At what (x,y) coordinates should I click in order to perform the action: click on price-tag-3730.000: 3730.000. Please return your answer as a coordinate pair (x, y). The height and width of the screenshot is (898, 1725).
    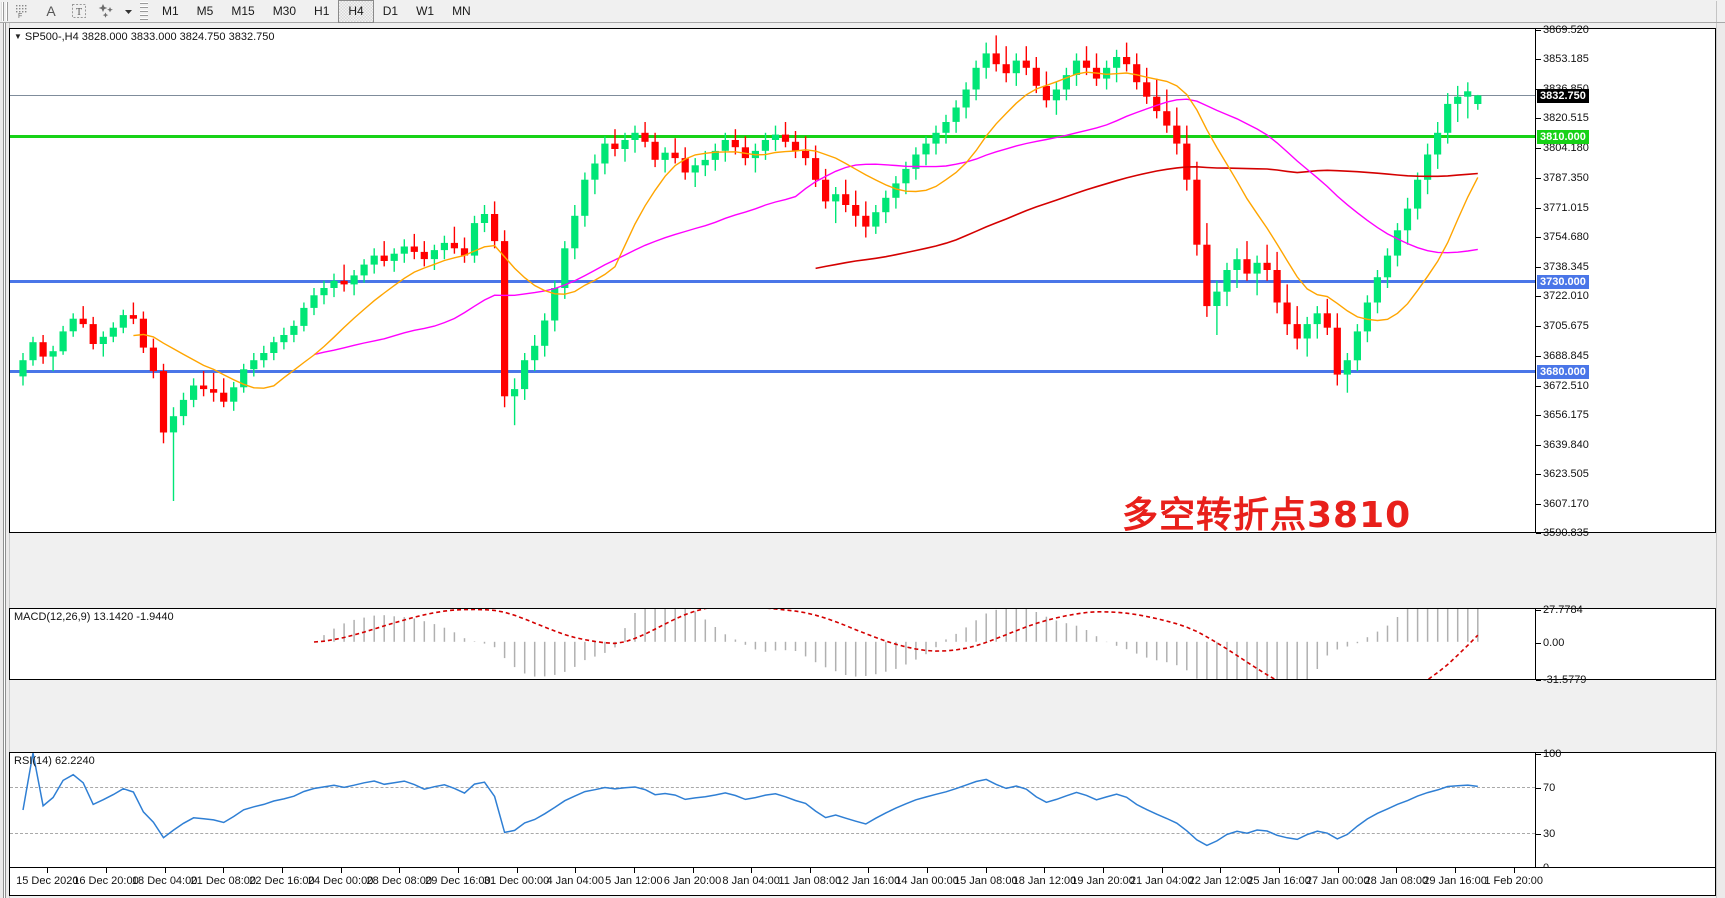
    Looking at the image, I should click on (1563, 281).